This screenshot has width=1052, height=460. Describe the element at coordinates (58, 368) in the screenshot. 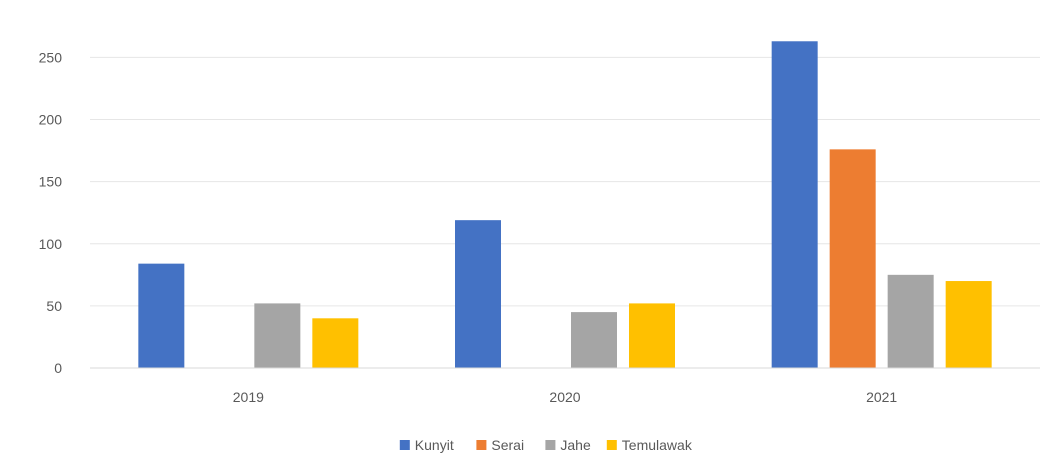

I see `y-tick-label: 0` at that location.